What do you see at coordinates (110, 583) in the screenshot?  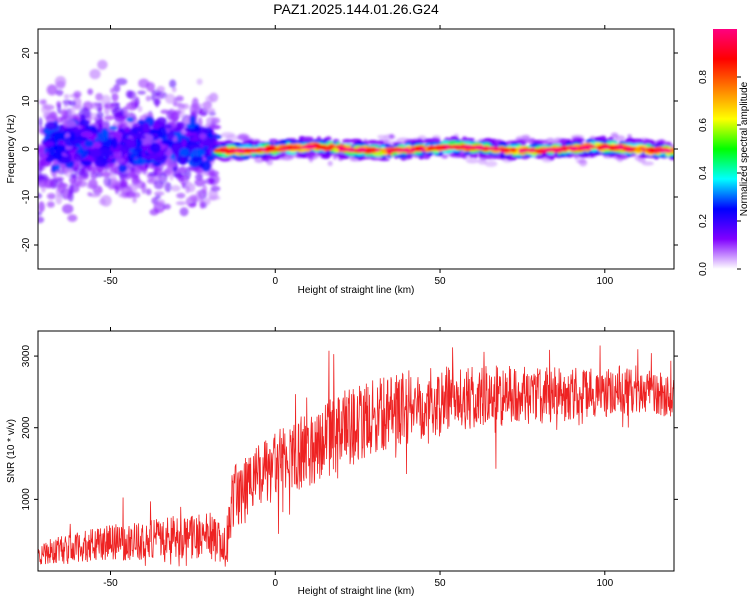 I see `x-tick-label: -50` at bounding box center [110, 583].